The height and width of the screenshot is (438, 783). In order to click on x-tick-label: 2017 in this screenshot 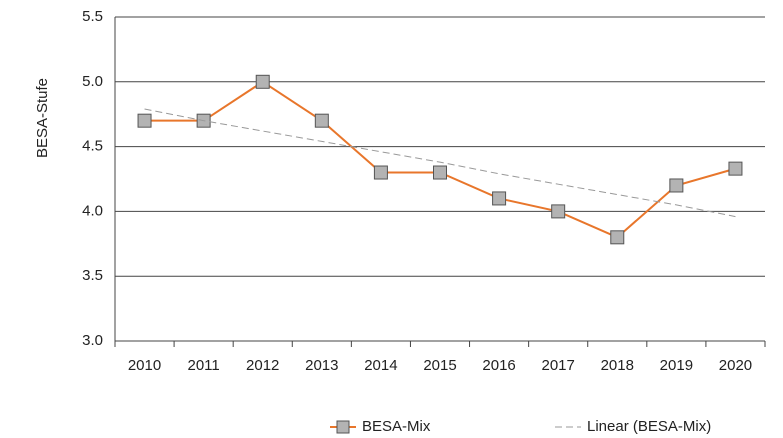, I will do `click(557, 365)`.